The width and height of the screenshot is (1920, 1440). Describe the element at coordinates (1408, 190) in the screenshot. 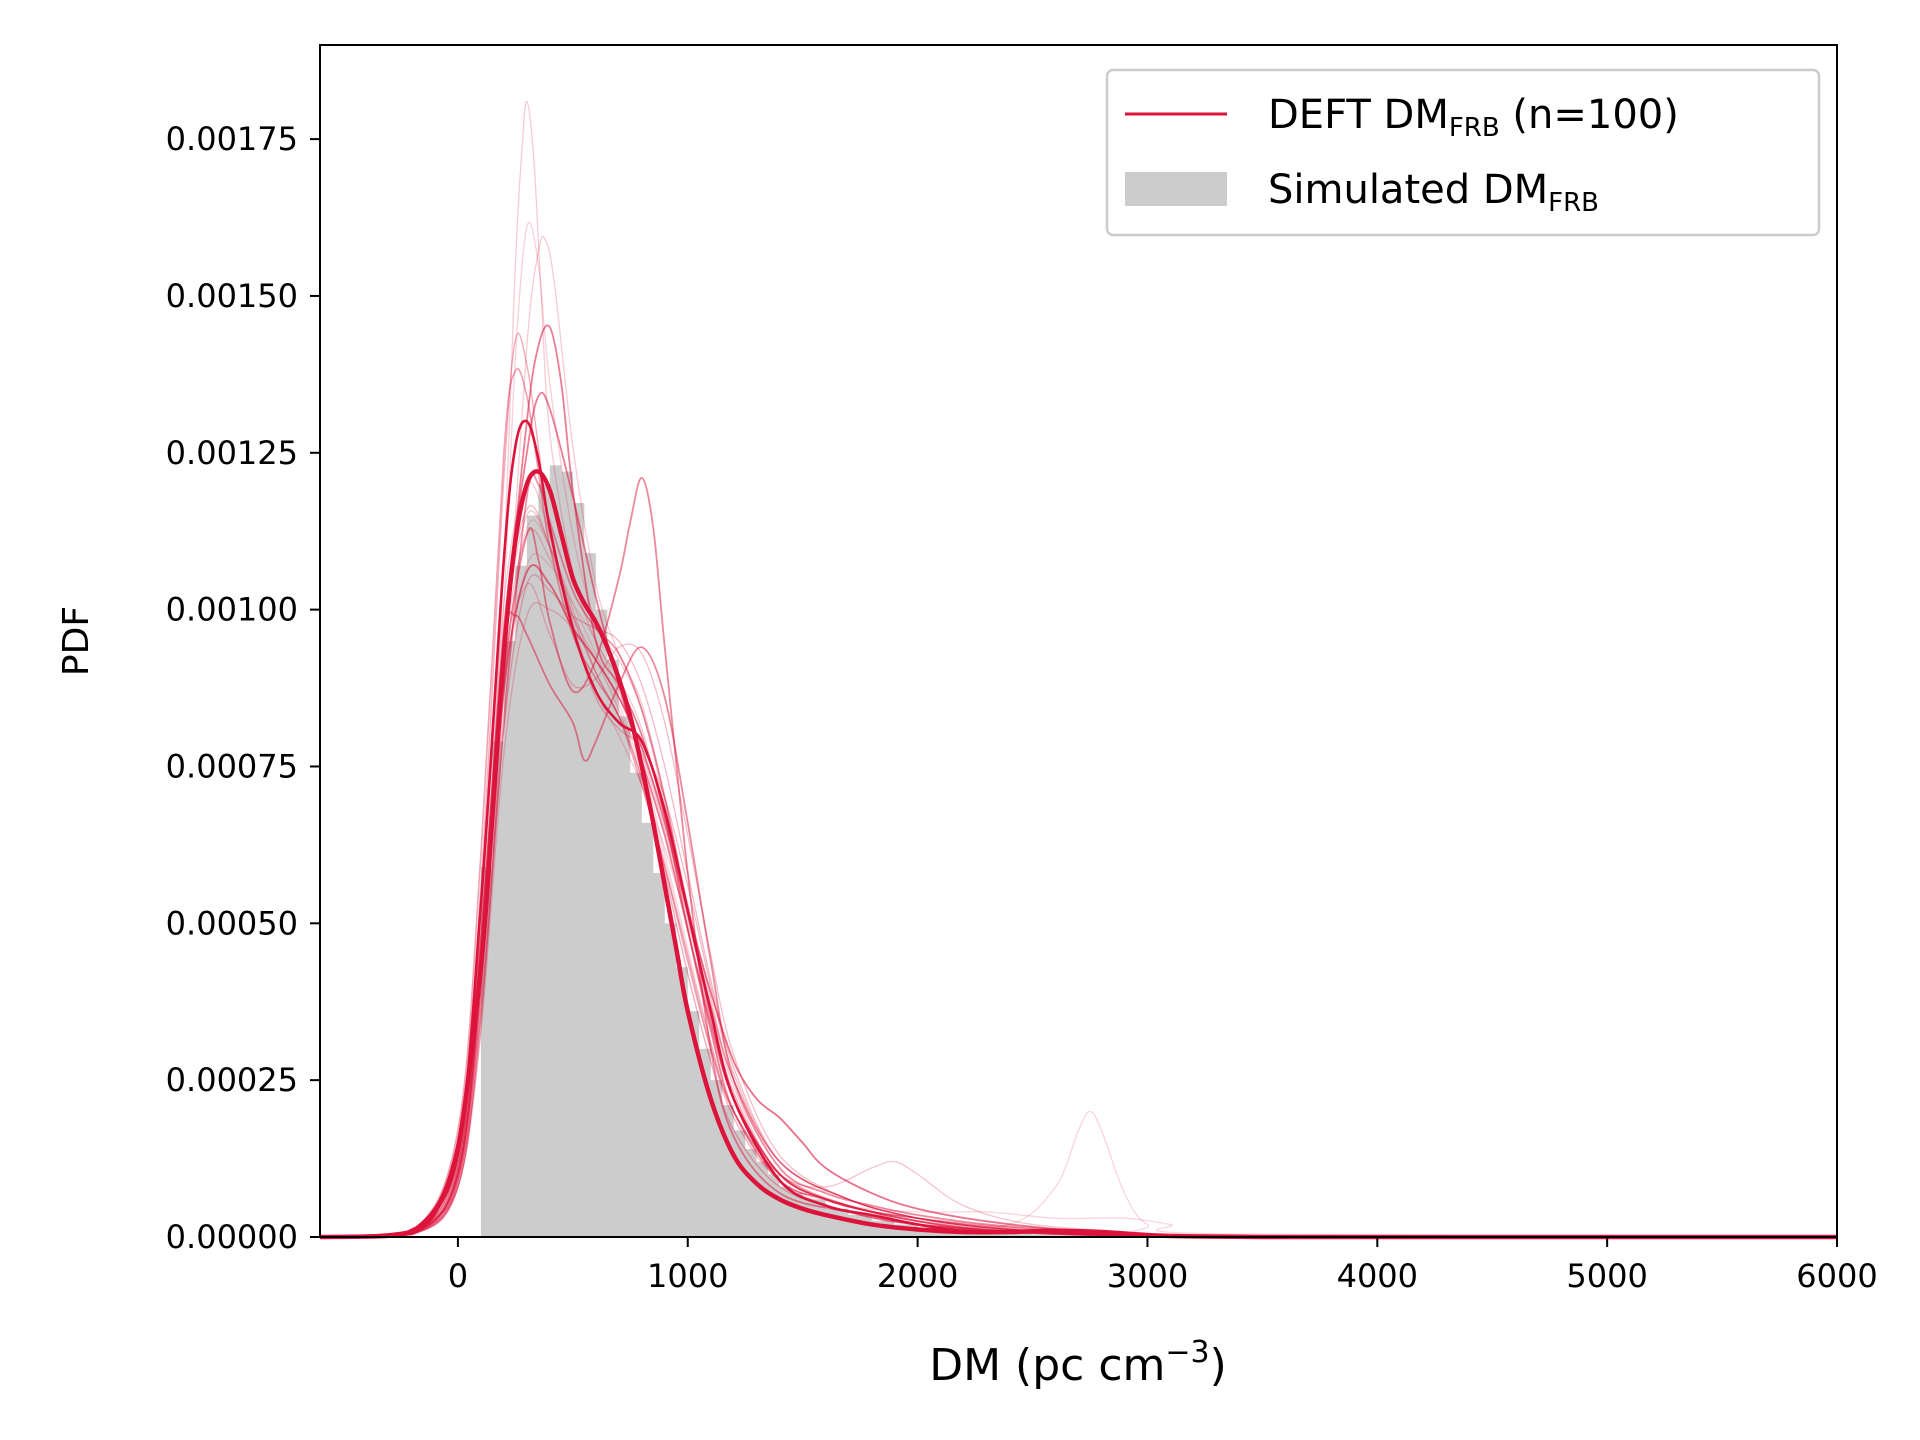

I see `legend-entry-simulated-label: Simulated DM` at that location.